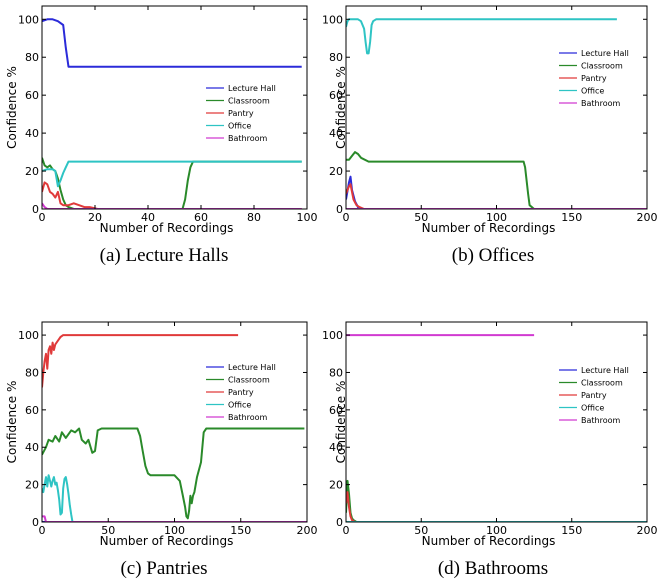  I want to click on x-tick-label: 80, so click(254, 217).